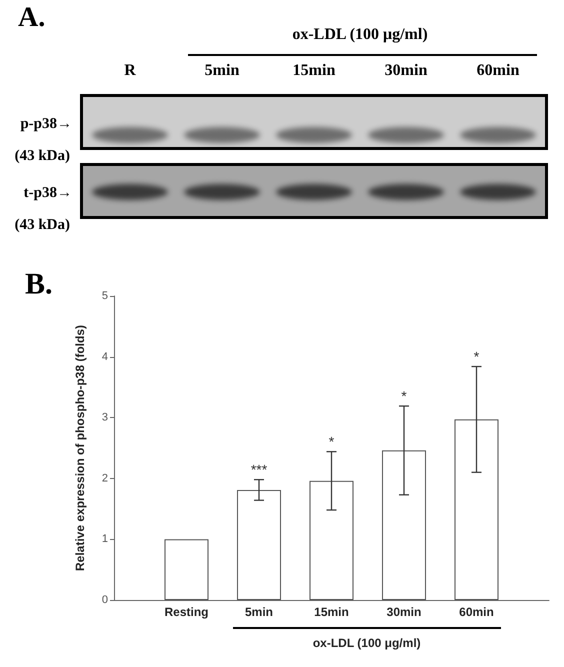 This screenshot has width=564, height=667. Describe the element at coordinates (404, 612) in the screenshot. I see `x-tick-label: 30min` at that location.